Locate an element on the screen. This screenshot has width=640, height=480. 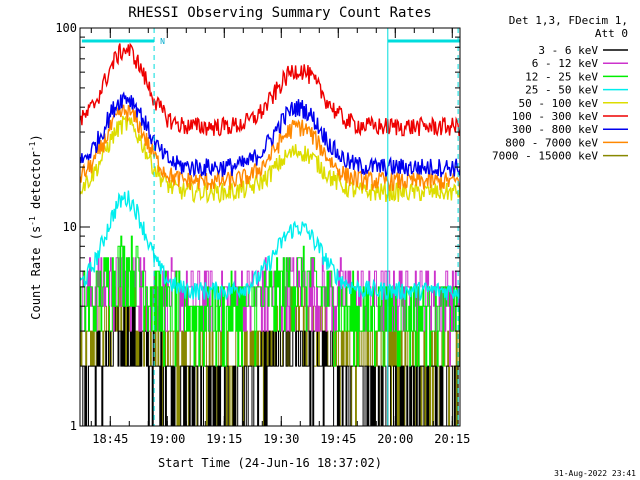
y-axis-label: Count Rate (s-1 detector-1) is located at coordinates (35, 226).